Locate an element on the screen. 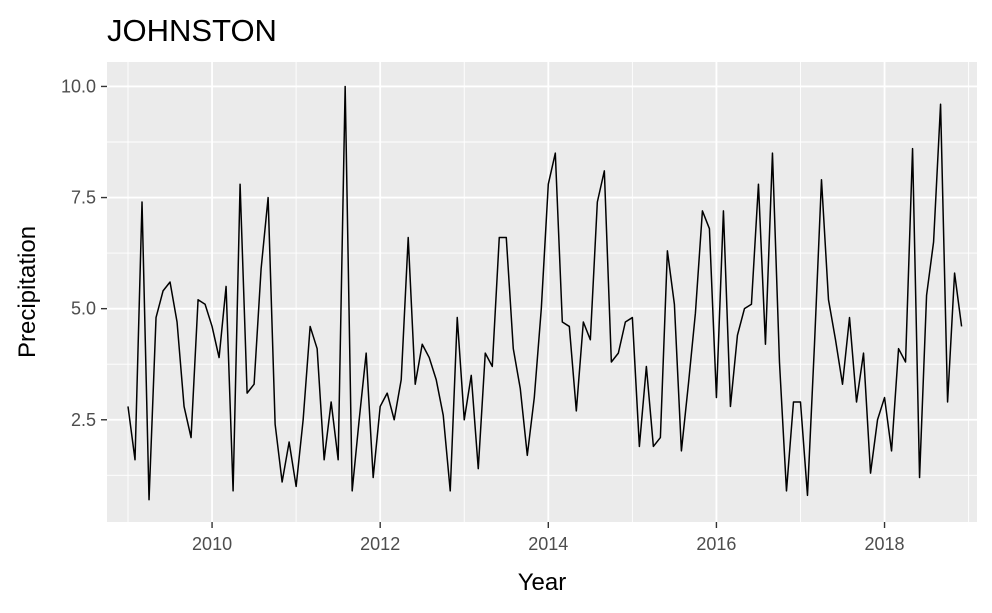  x-tick-label: 2016 is located at coordinates (716, 544).